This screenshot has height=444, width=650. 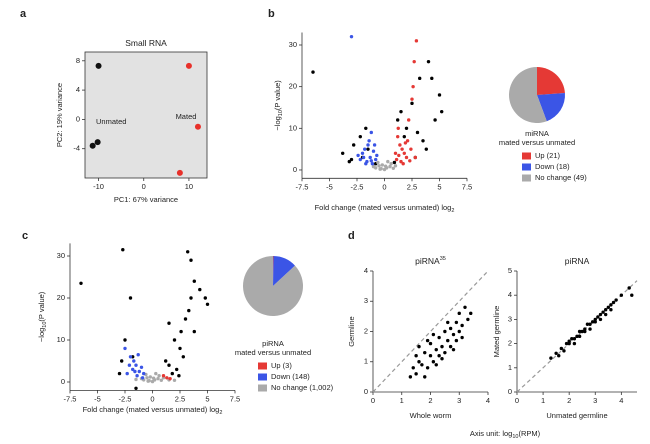 I want to click on y-tick-label: 1, so click(x=366, y=361).